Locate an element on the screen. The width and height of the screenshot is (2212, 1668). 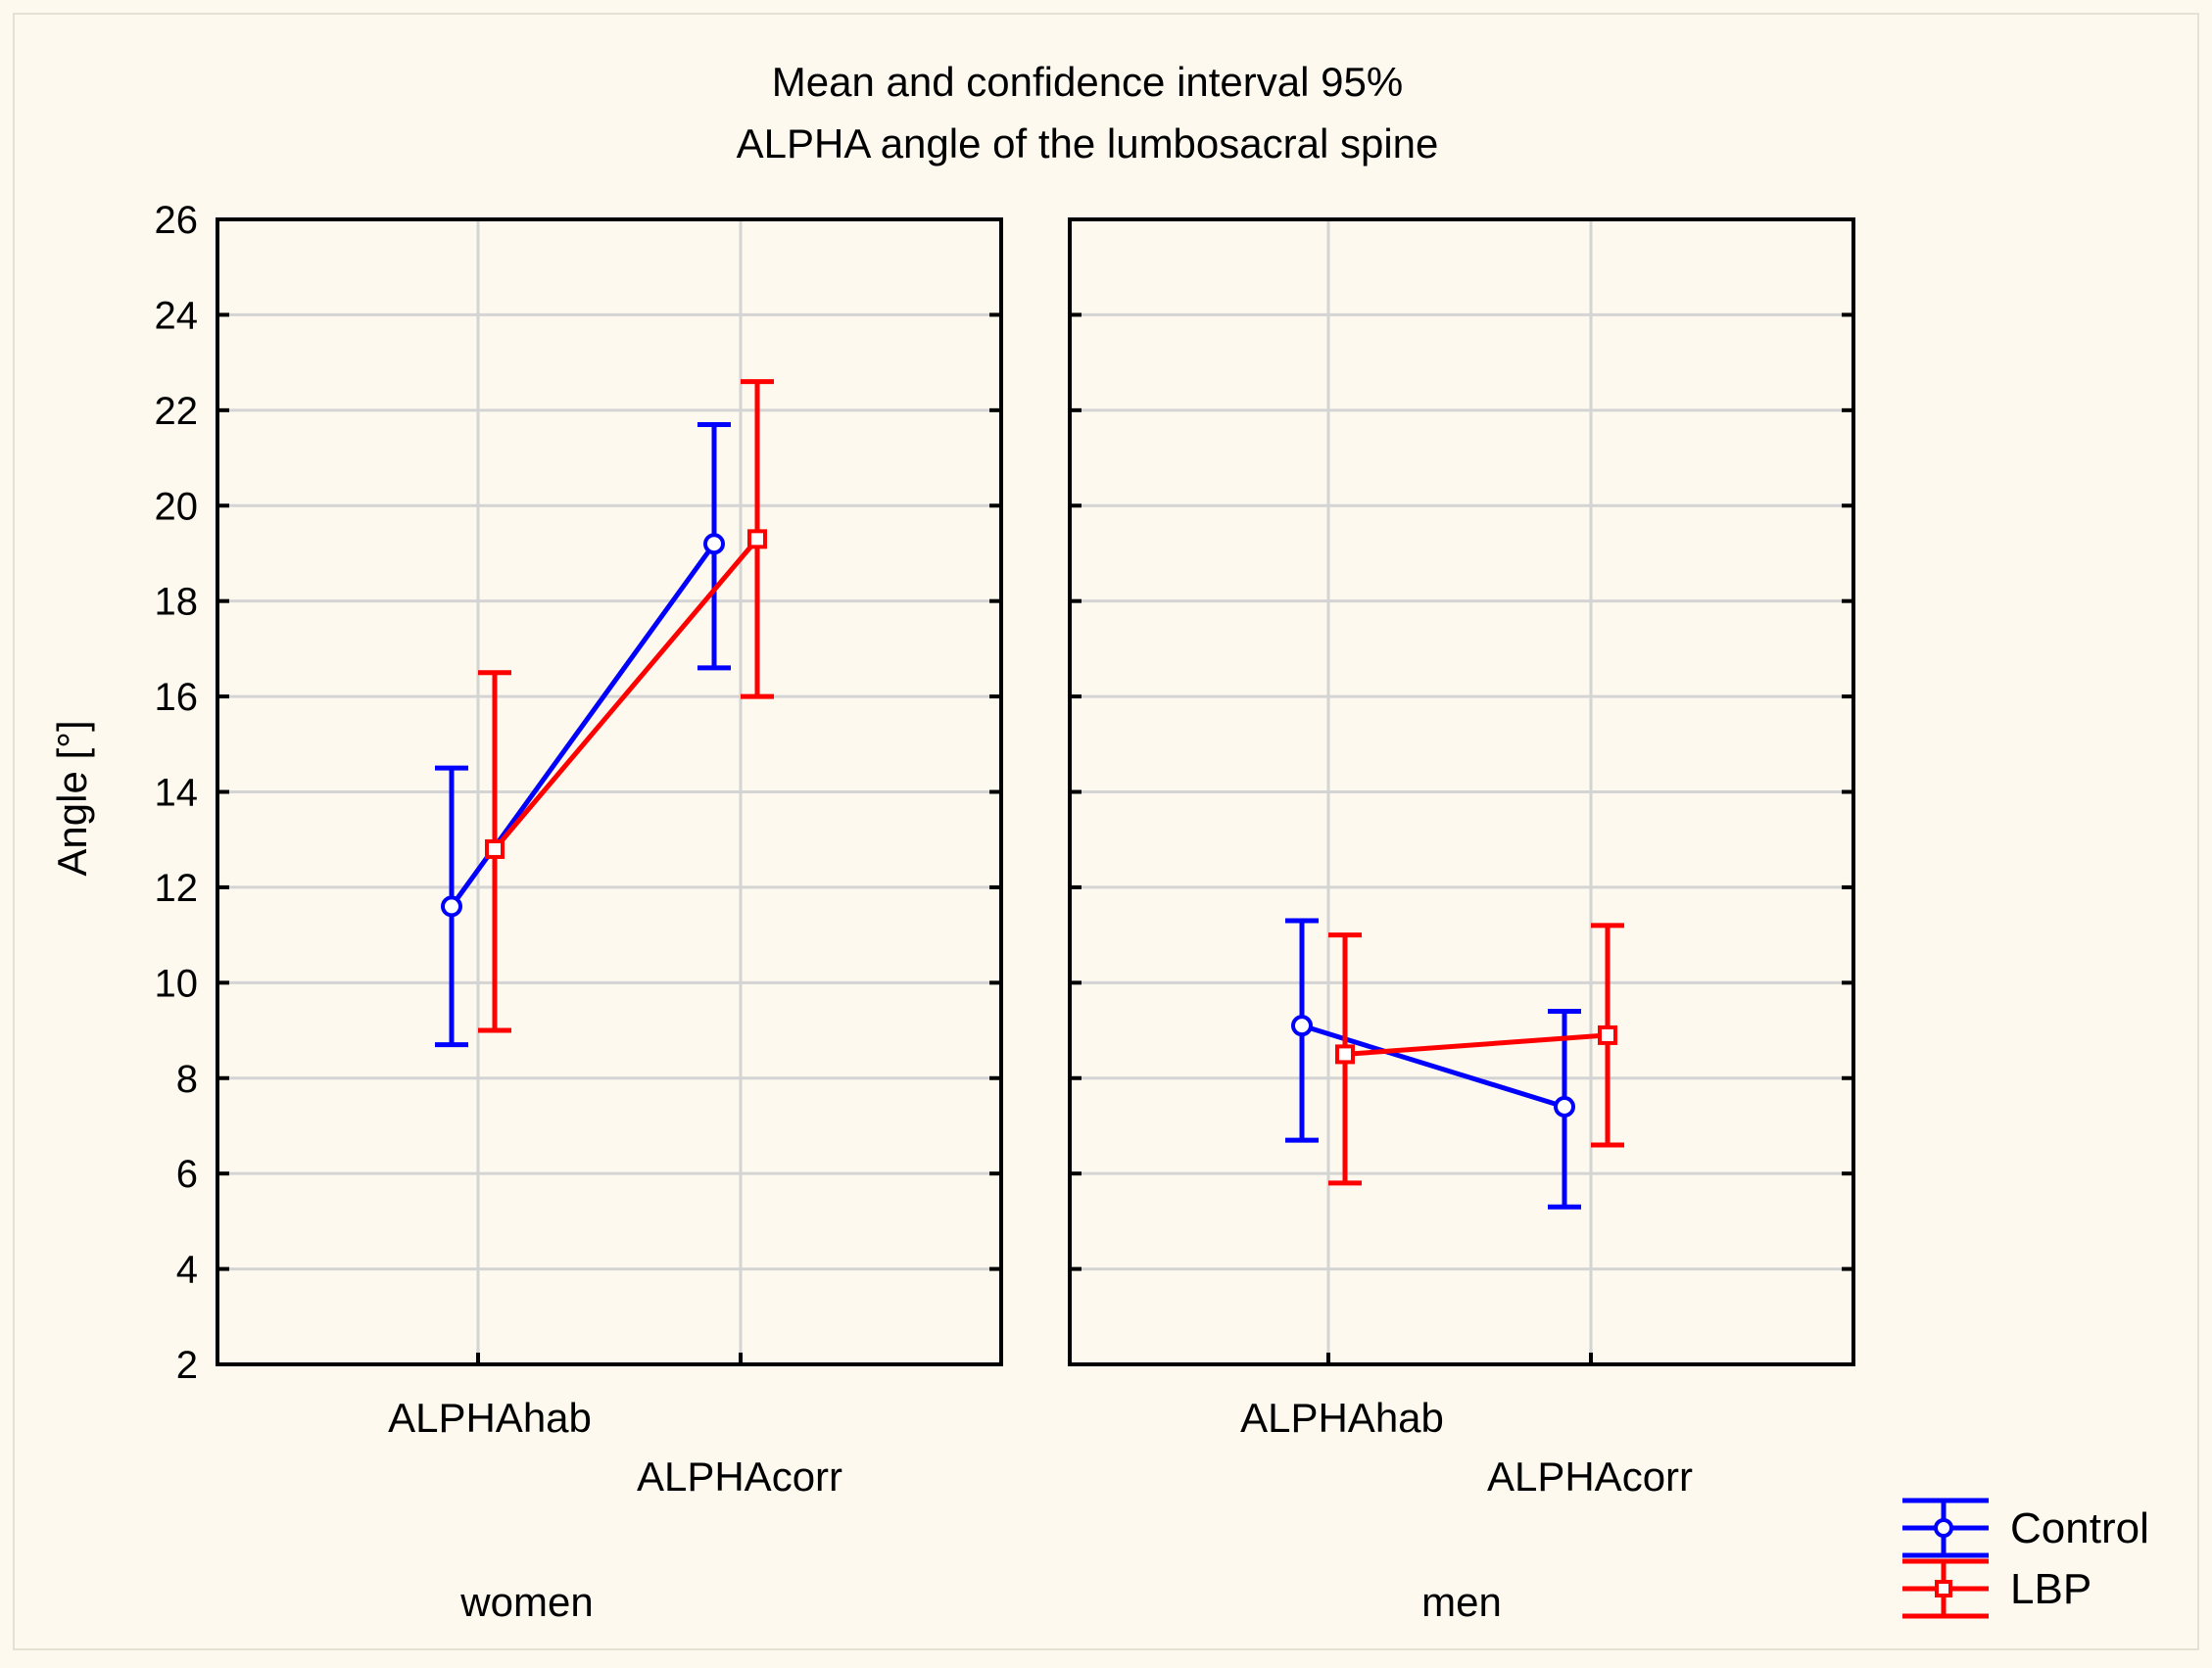
y-tick-label: 24 is located at coordinates (177, 316).